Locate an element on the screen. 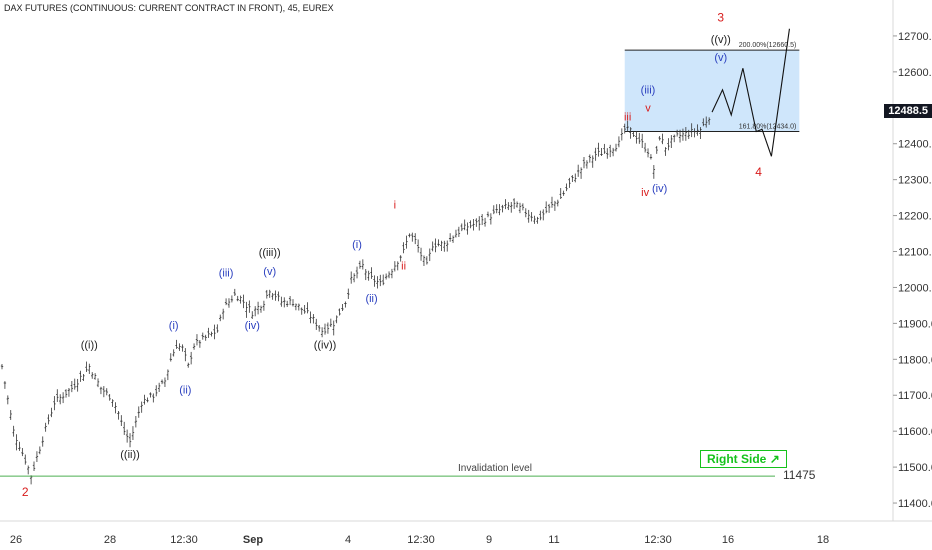  wave-label: ((i)) is located at coordinates (89, 346).